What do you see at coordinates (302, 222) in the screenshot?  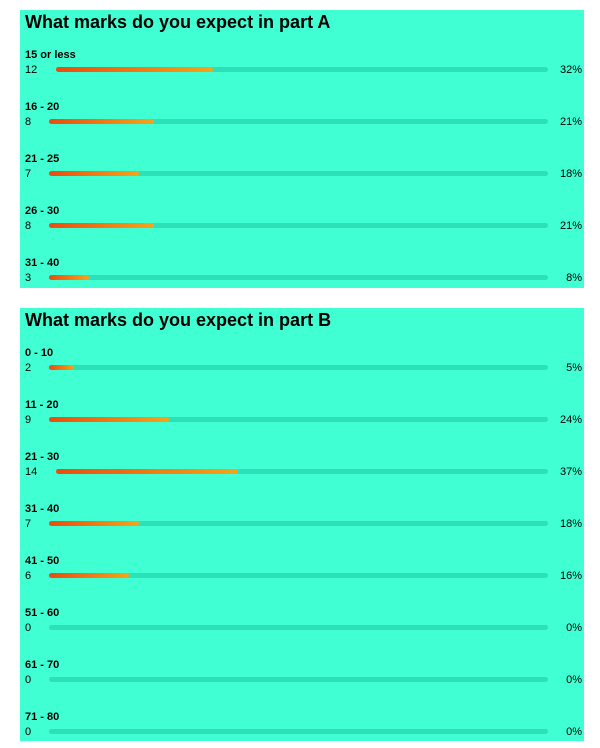 I see `bar-row: 26 - 30 8 21%` at bounding box center [302, 222].